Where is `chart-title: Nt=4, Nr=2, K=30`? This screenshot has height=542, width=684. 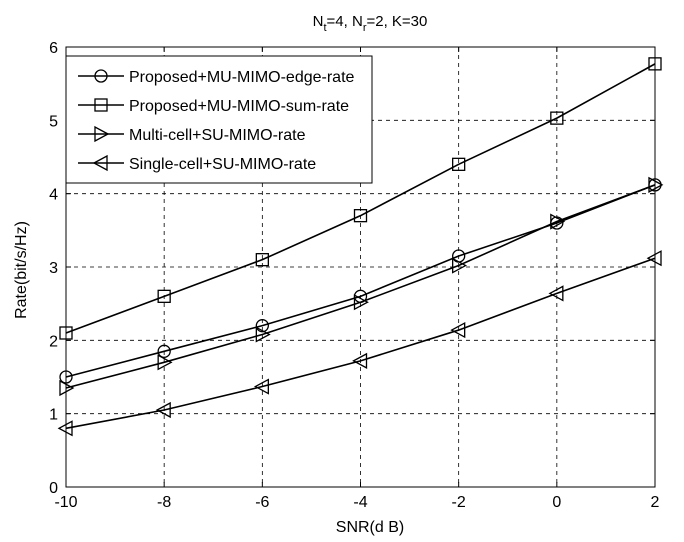 chart-title: Nt=4, Nr=2, K=30 is located at coordinates (370, 23).